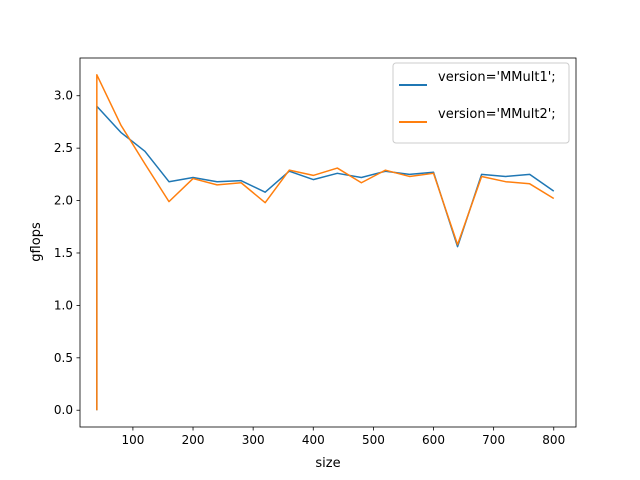  I want to click on y-axis-label: gflops, so click(36, 242).